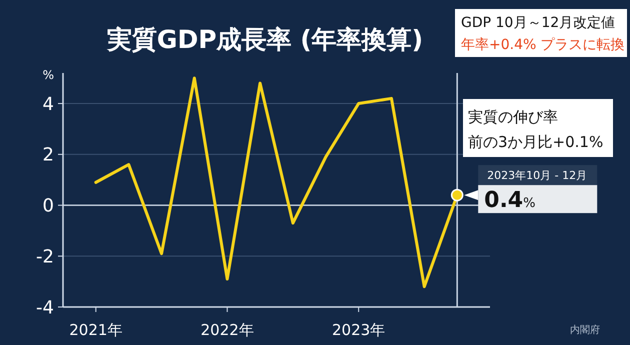 This screenshot has height=345, width=630. What do you see at coordinates (585, 330) in the screenshot?
I see `text: 内閣府` at bounding box center [585, 330].